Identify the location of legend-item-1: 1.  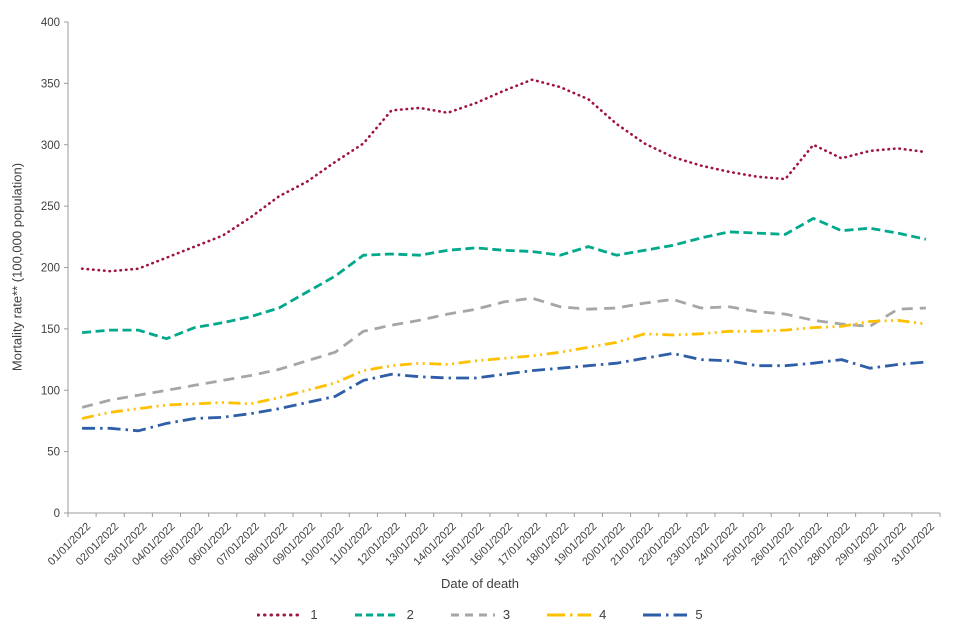
(287, 614).